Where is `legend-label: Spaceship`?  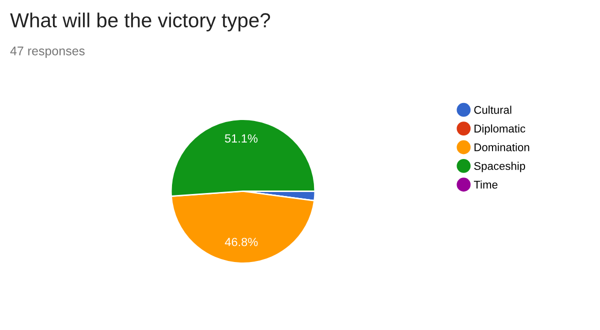
legend-label: Spaceship is located at coordinates (500, 167).